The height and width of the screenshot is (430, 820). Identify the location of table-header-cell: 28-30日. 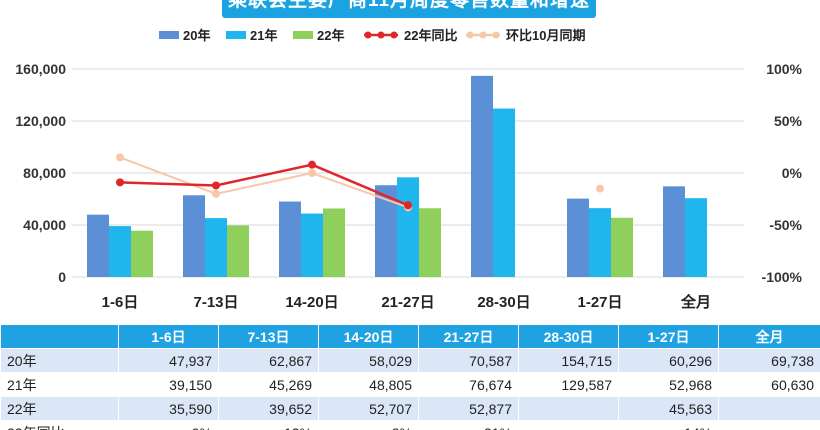
(568, 336).